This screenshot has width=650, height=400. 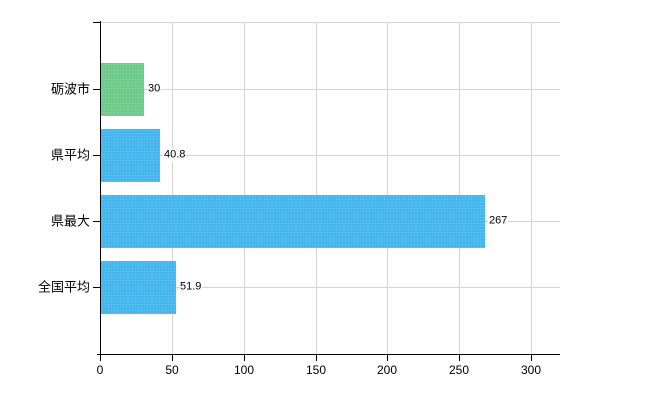 What do you see at coordinates (70, 221) in the screenshot?
I see `category-label: 県最大` at bounding box center [70, 221].